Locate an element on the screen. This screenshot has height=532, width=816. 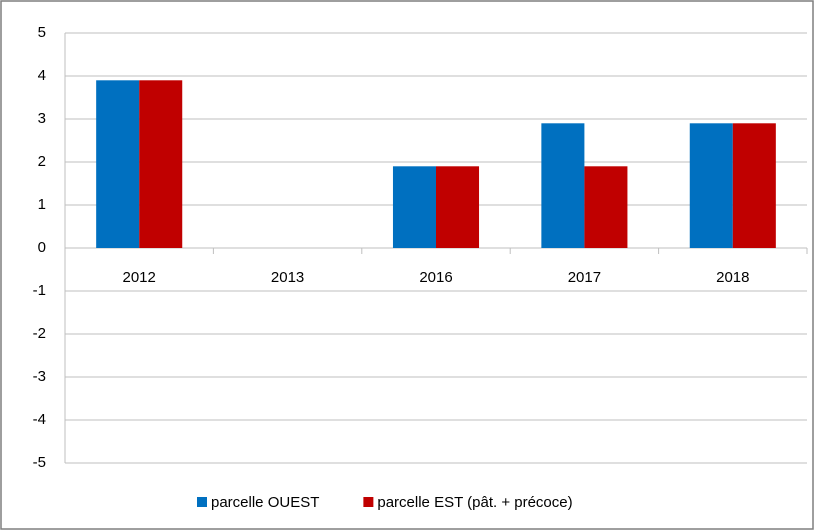
x-tick-label: 2012 is located at coordinates (139, 277).